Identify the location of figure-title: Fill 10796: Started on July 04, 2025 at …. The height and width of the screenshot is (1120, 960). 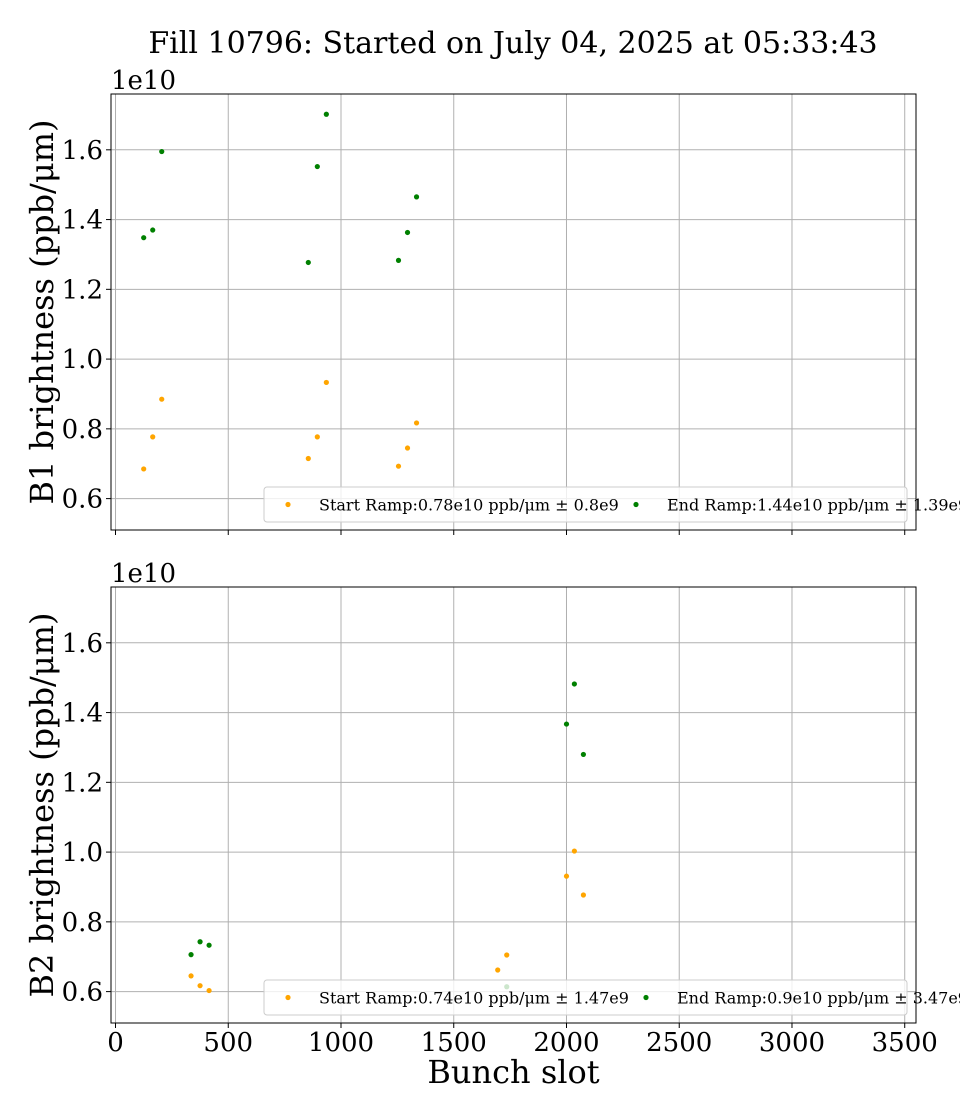
(512, 43).